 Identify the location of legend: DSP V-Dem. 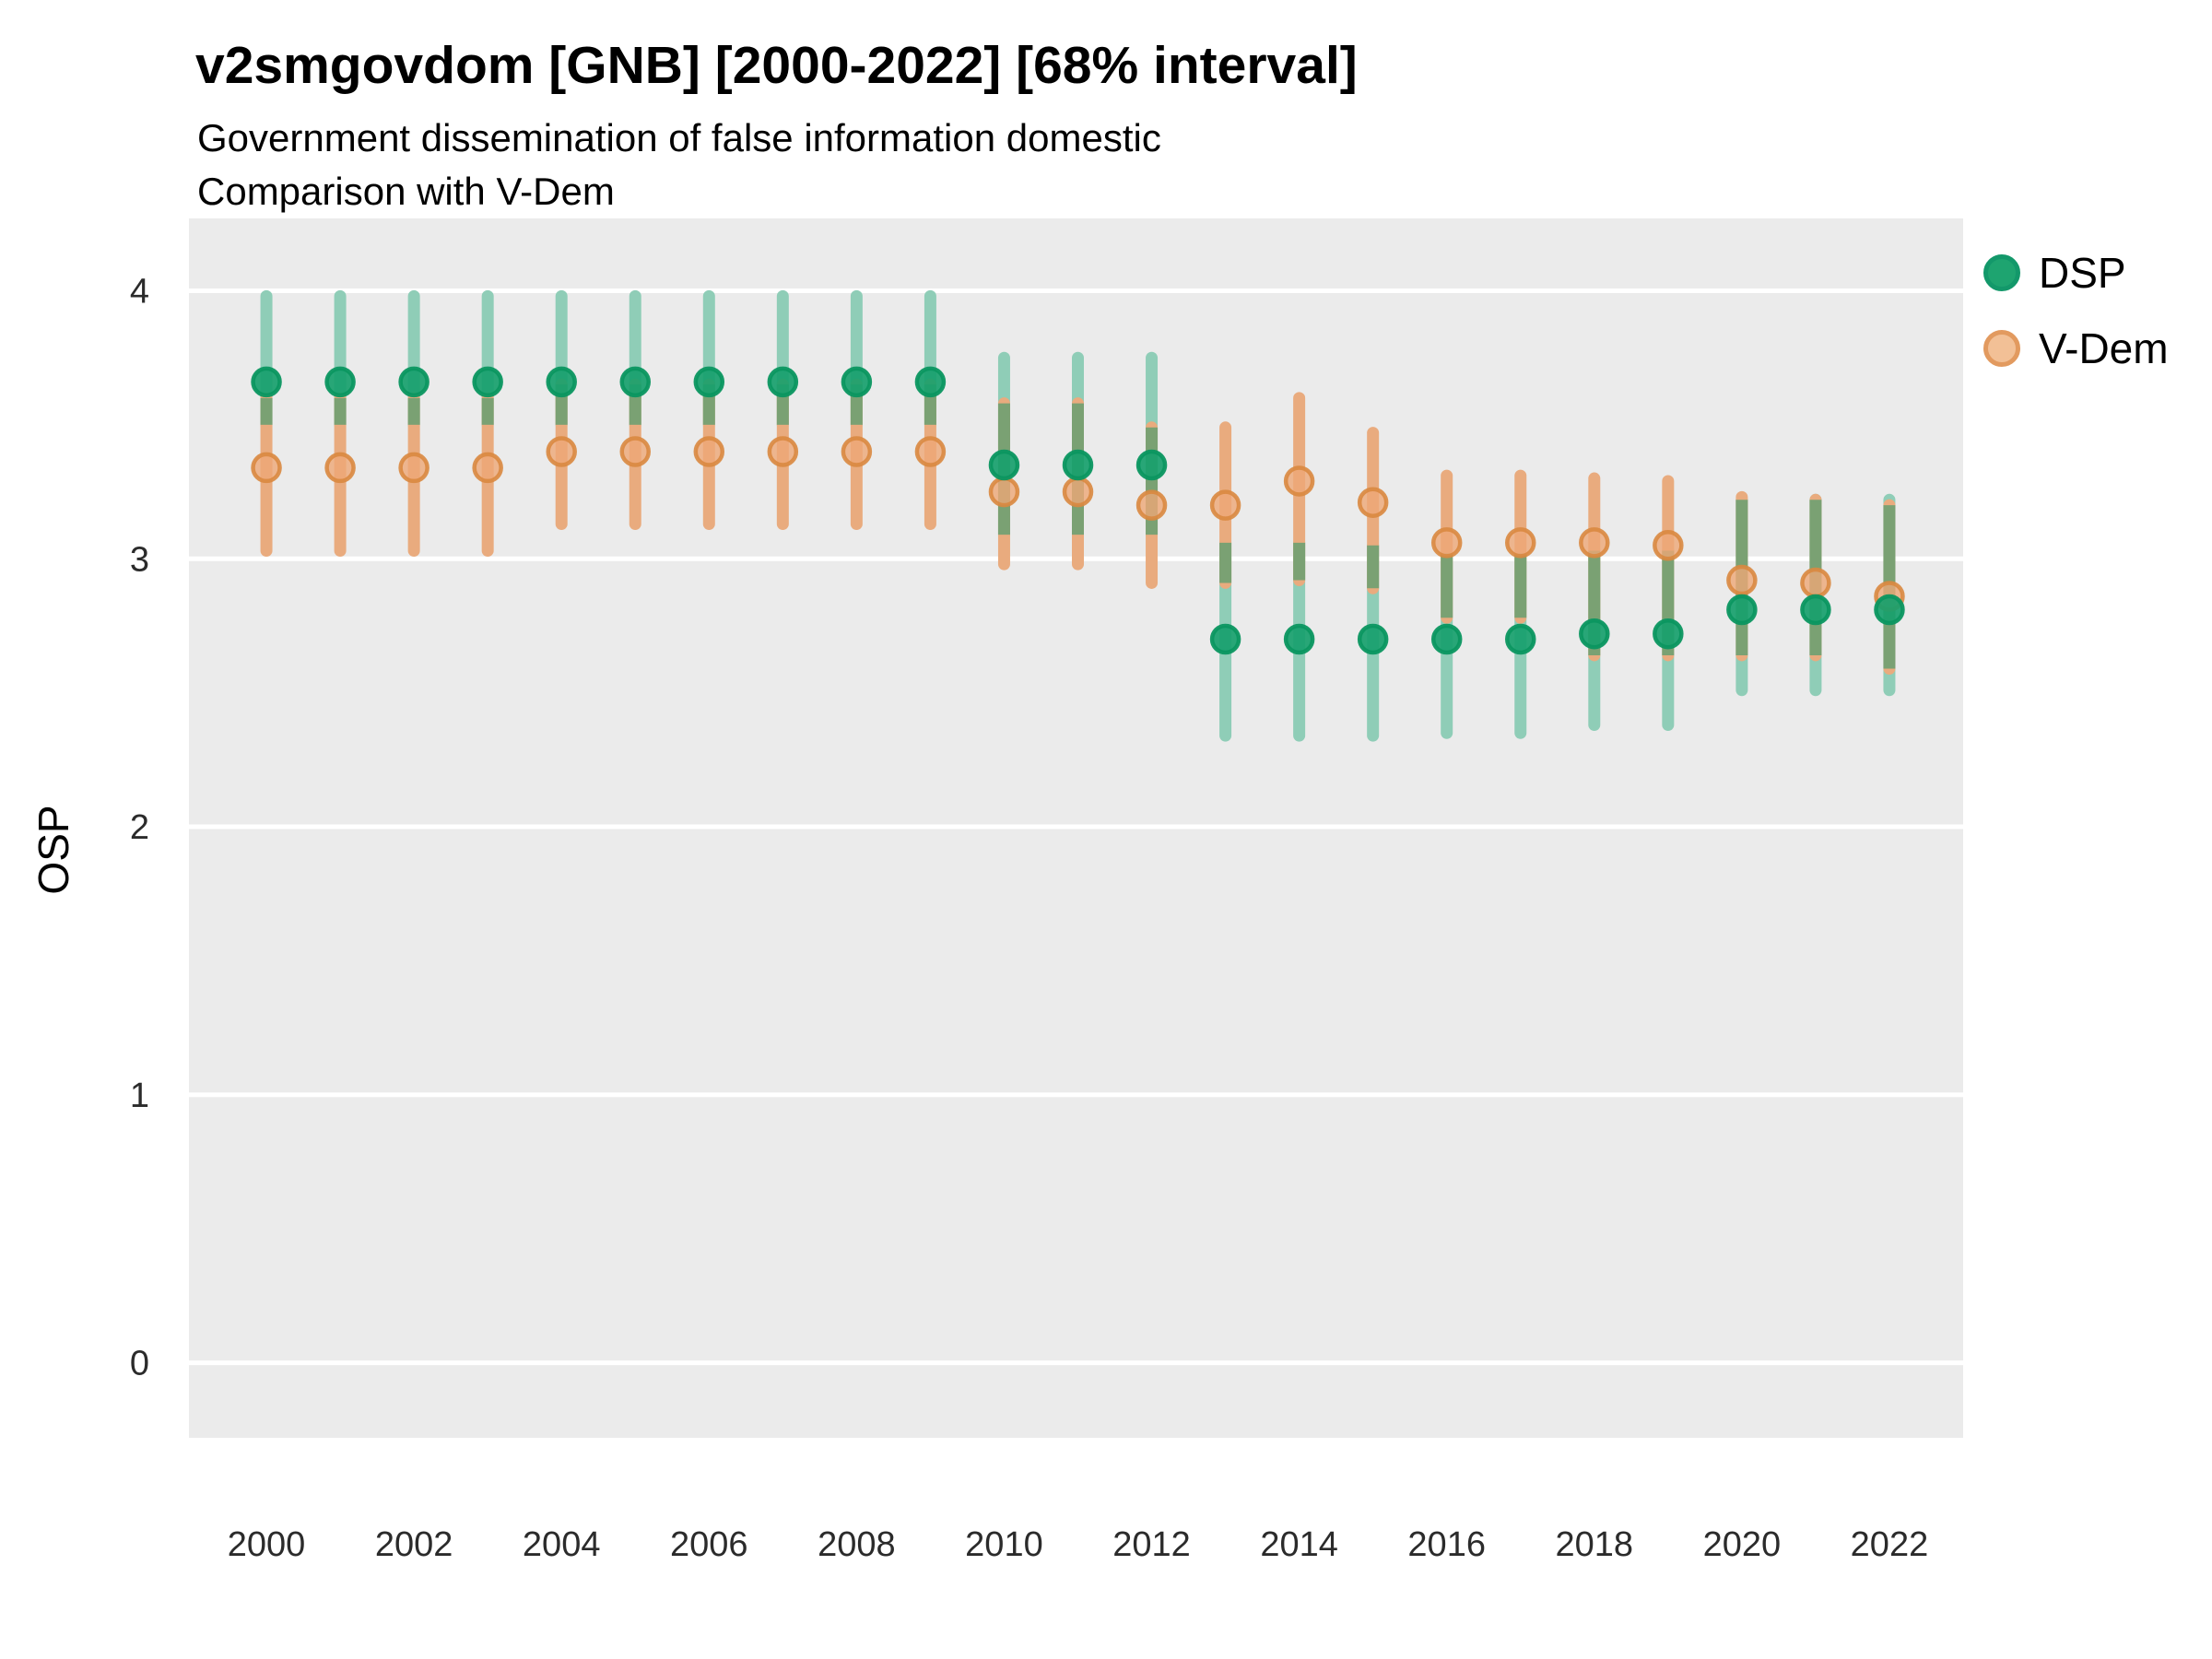
(2076, 310).